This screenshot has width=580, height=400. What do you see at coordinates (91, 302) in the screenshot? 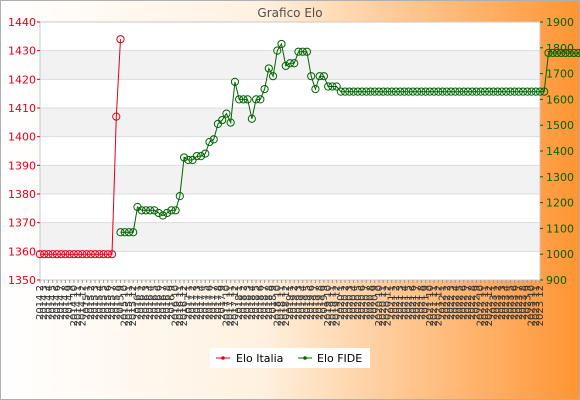
I see `x-tick-label: 2015 2` at bounding box center [91, 302].